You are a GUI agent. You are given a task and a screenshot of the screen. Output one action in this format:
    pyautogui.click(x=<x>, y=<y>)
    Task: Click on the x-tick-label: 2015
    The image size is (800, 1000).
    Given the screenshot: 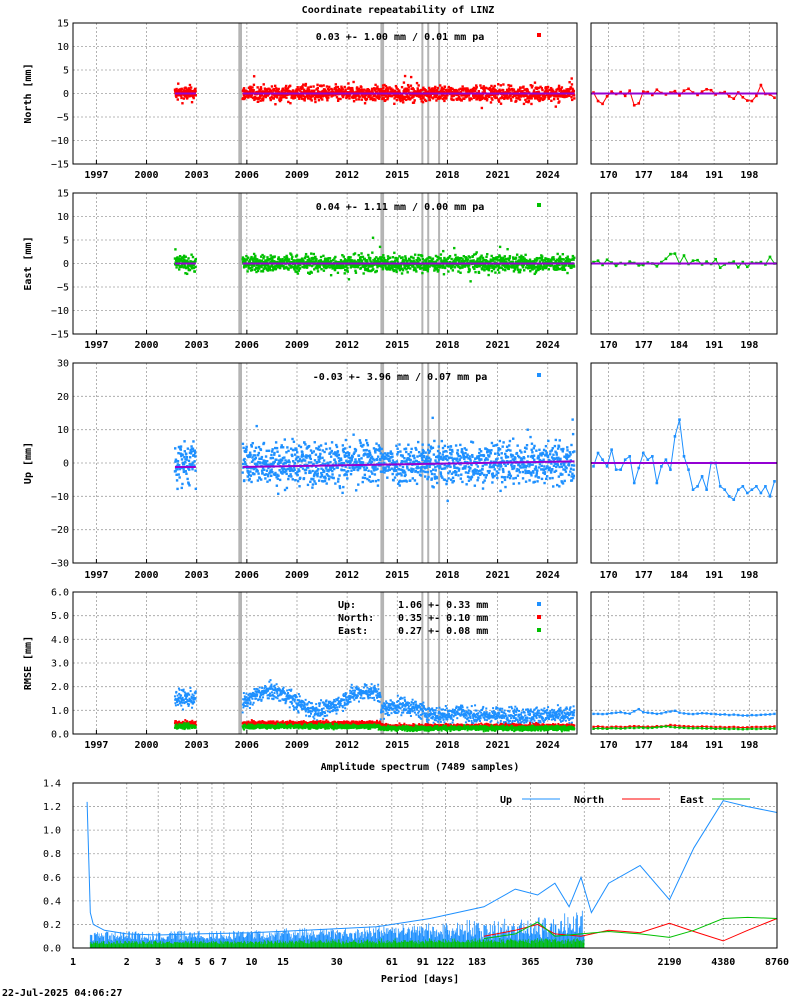 What is the action you would take?
    pyautogui.click(x=397, y=175)
    